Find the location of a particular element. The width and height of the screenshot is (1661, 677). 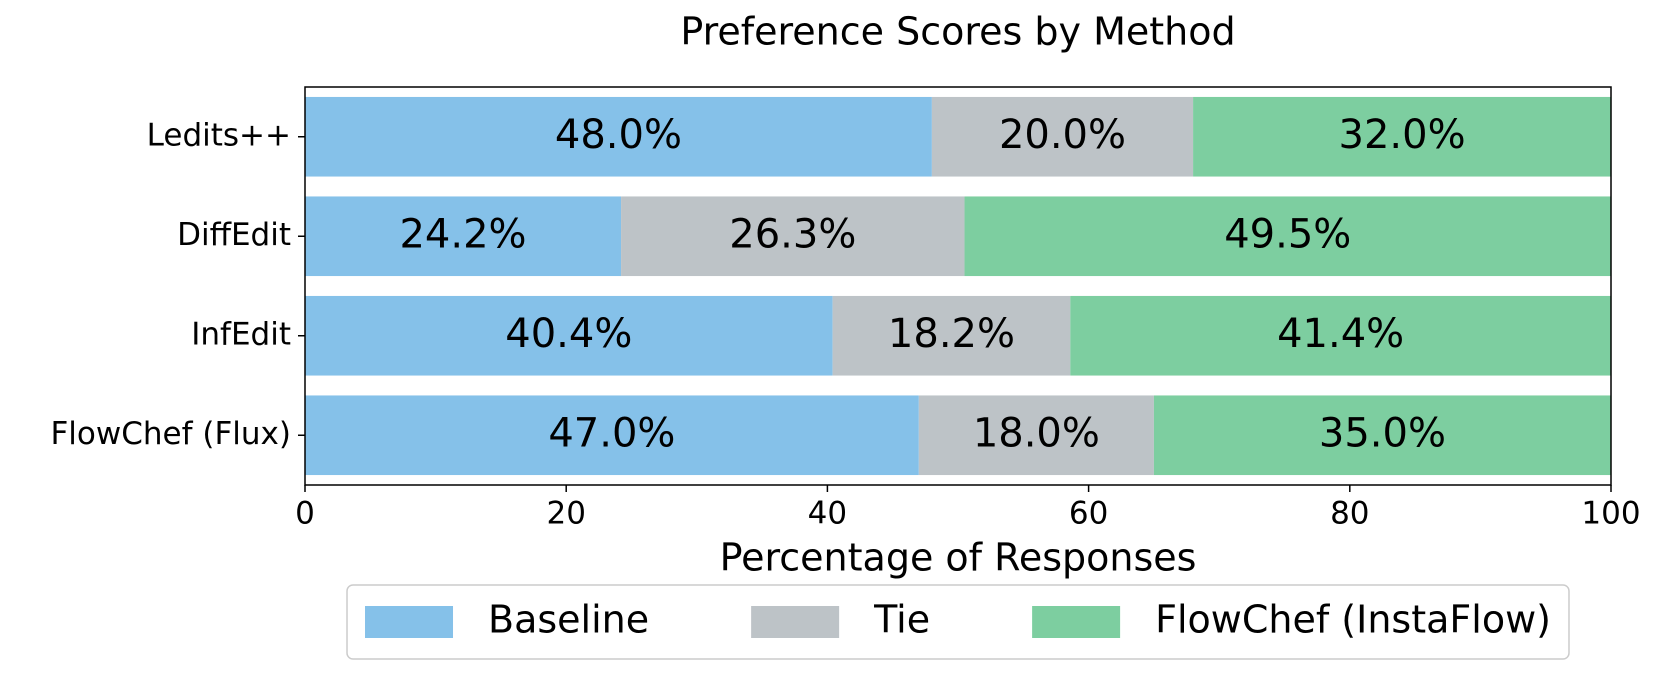

legend: Baseline Tie FlowChef (InstaFlow) is located at coordinates (958, 622).